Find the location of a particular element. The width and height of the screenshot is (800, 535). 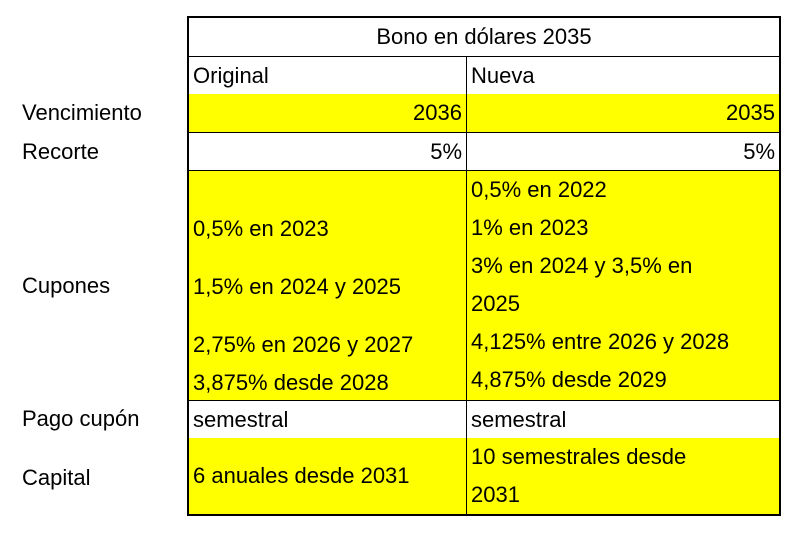

header-original: Original is located at coordinates (231, 75).